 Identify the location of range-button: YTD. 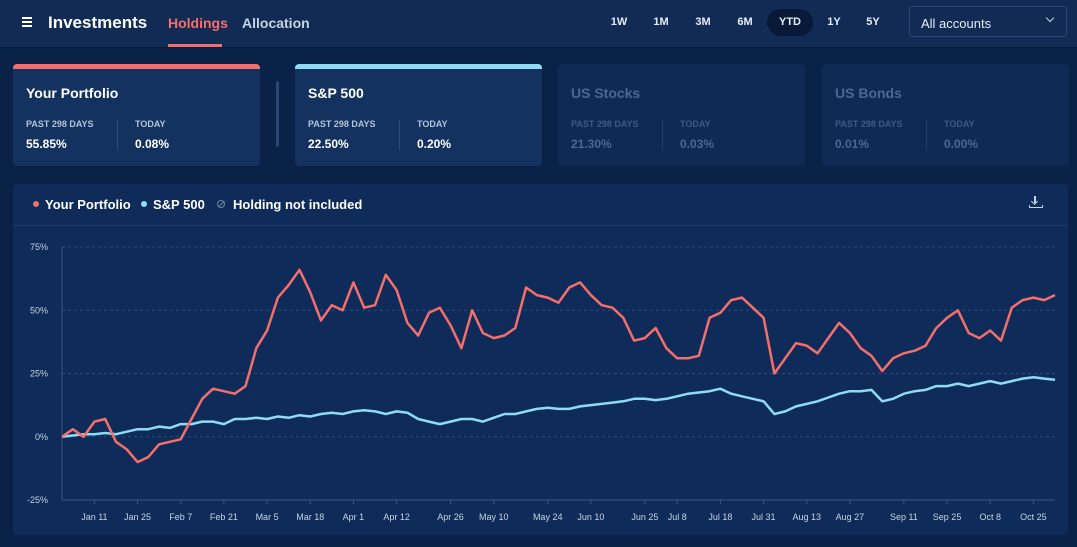
(790, 22).